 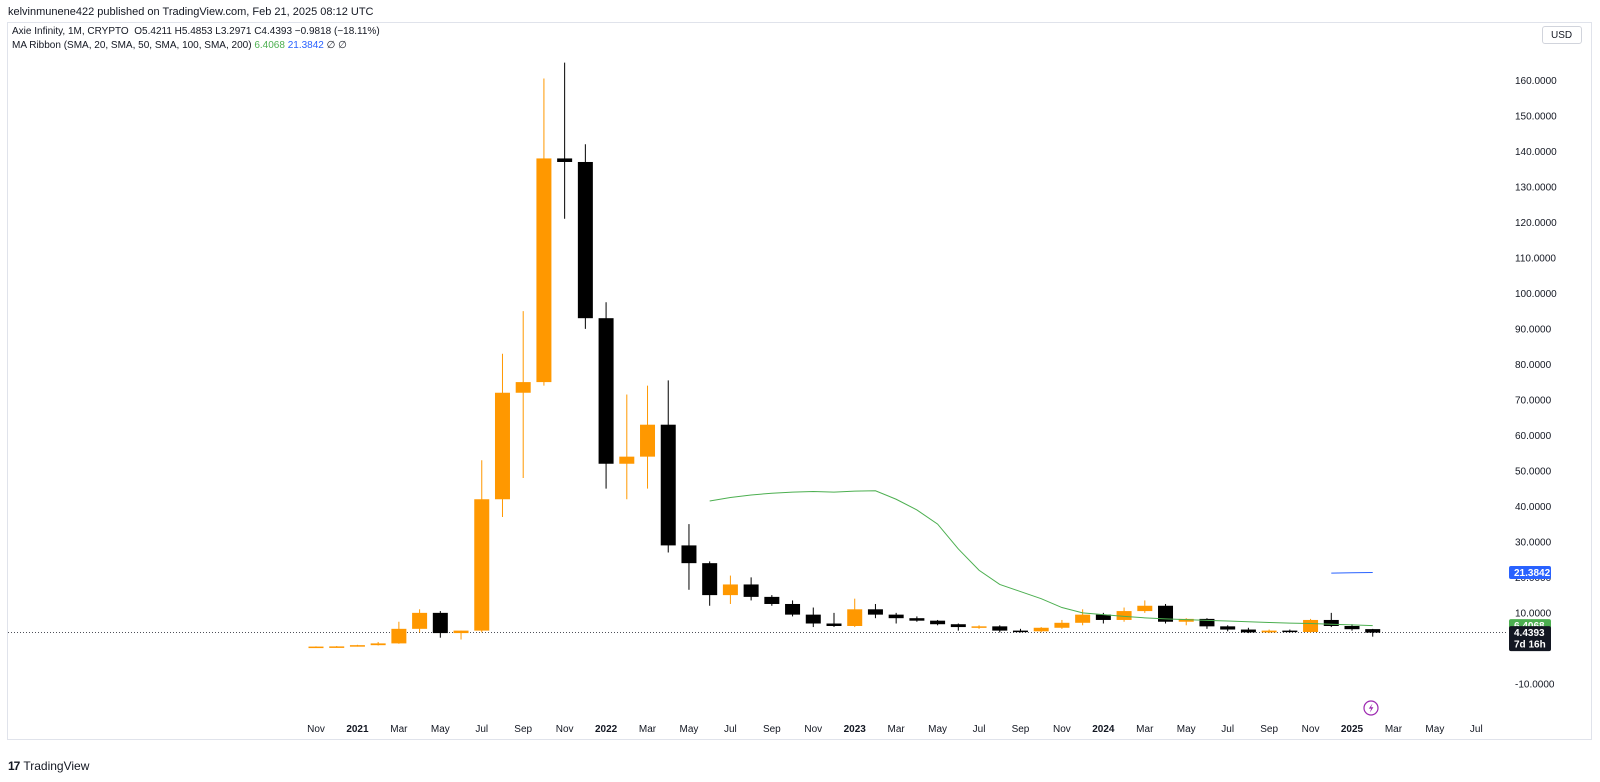 I want to click on brand-name: TradingView, so click(x=56, y=766).